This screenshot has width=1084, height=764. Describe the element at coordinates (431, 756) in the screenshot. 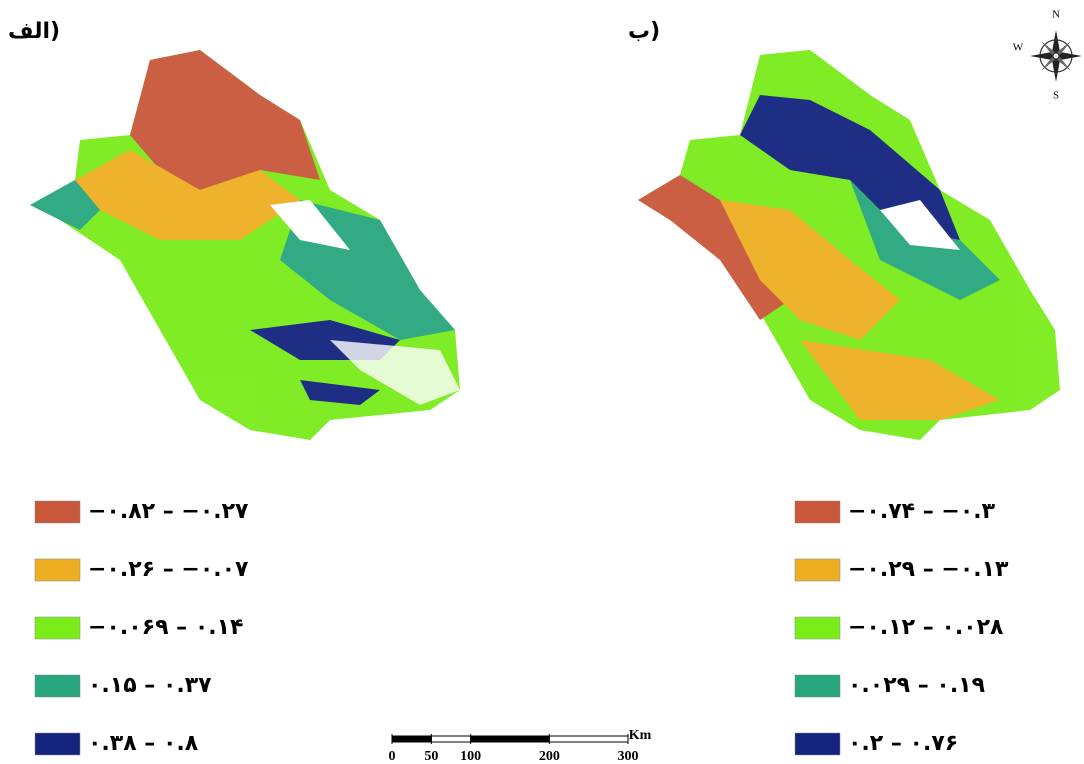

I see `scale-label: 50` at that location.